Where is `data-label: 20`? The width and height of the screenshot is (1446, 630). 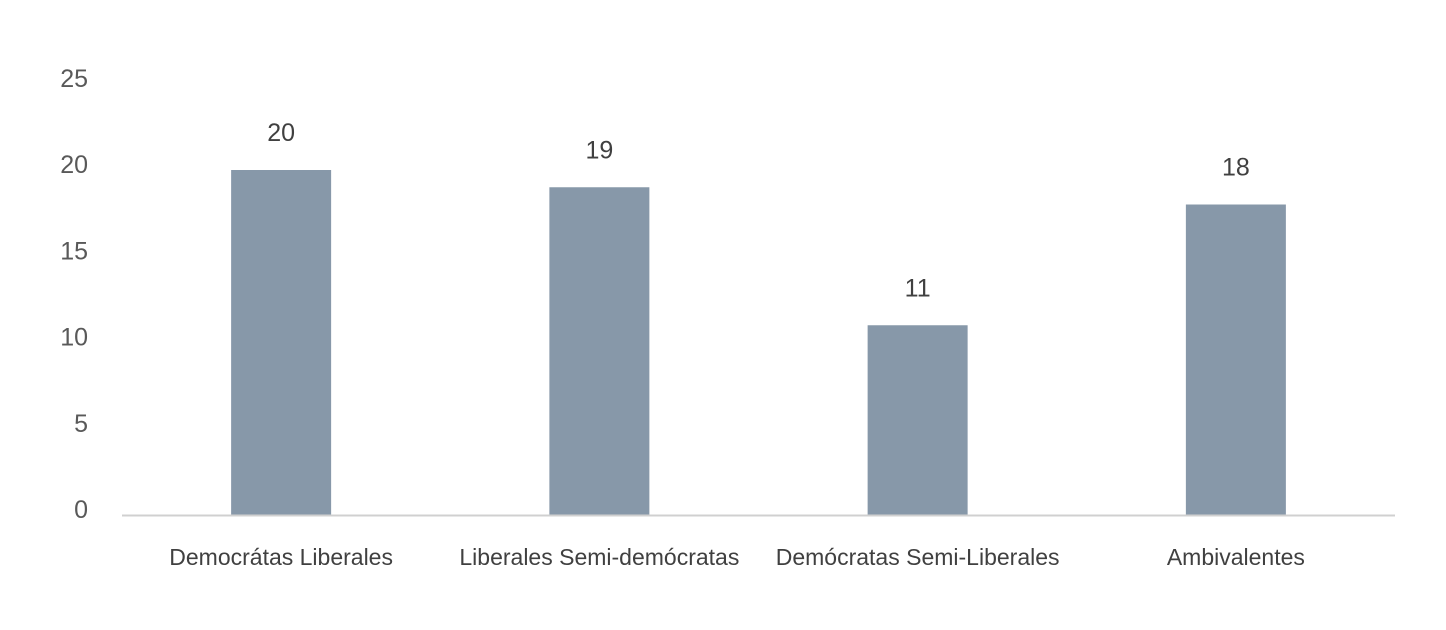 data-label: 20 is located at coordinates (281, 133).